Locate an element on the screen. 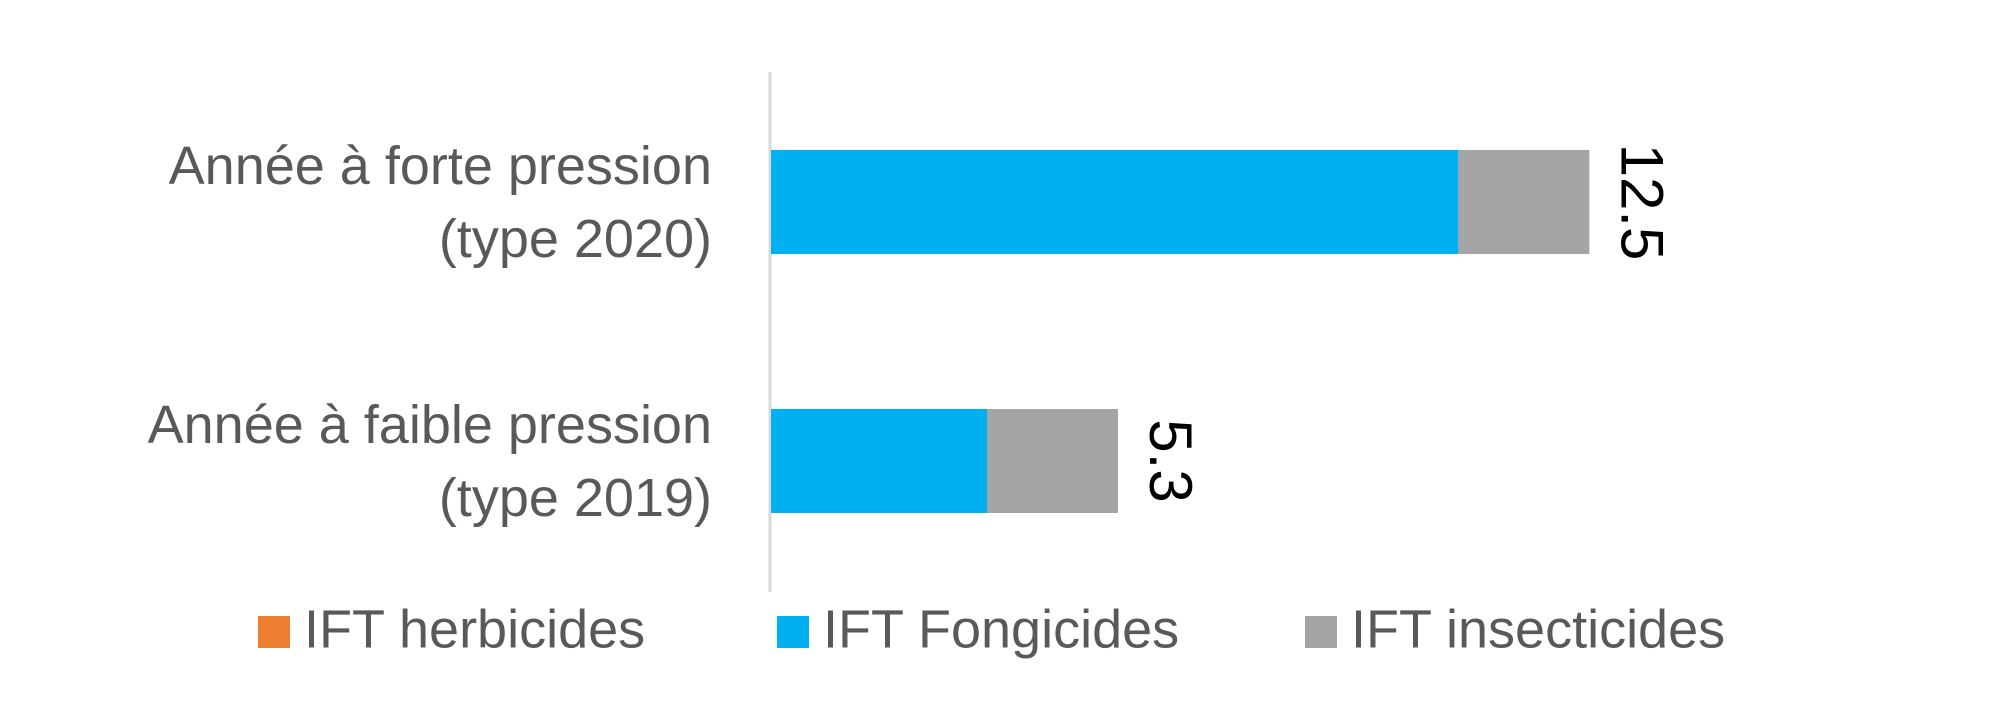 This screenshot has width=1994, height=708. category-label-1: Année à faible pression (type 2019) is located at coordinates (430, 461).